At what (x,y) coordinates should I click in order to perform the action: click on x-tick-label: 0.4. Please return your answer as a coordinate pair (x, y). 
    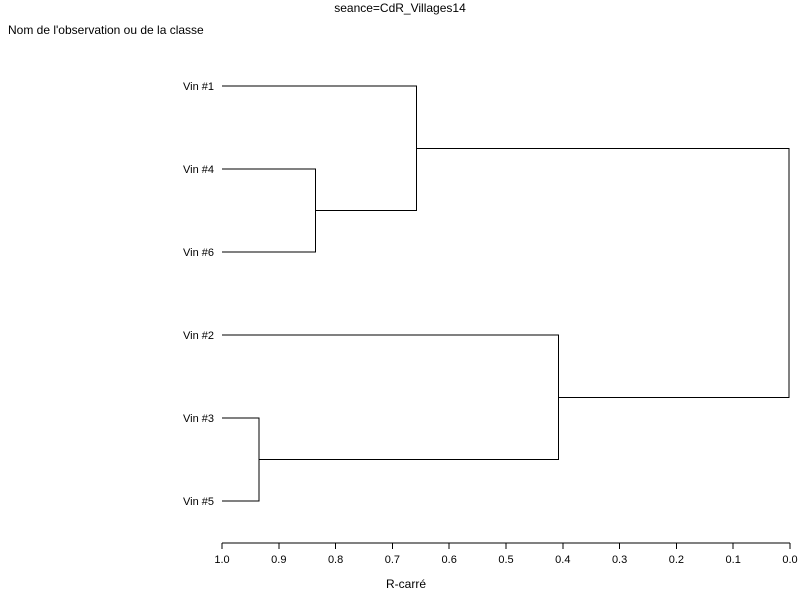
    Looking at the image, I should click on (562, 560).